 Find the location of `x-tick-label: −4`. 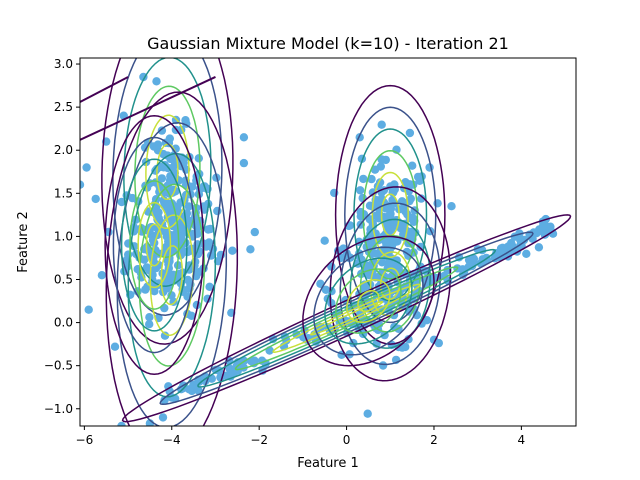

x-tick-label: −4 is located at coordinates (172, 440).